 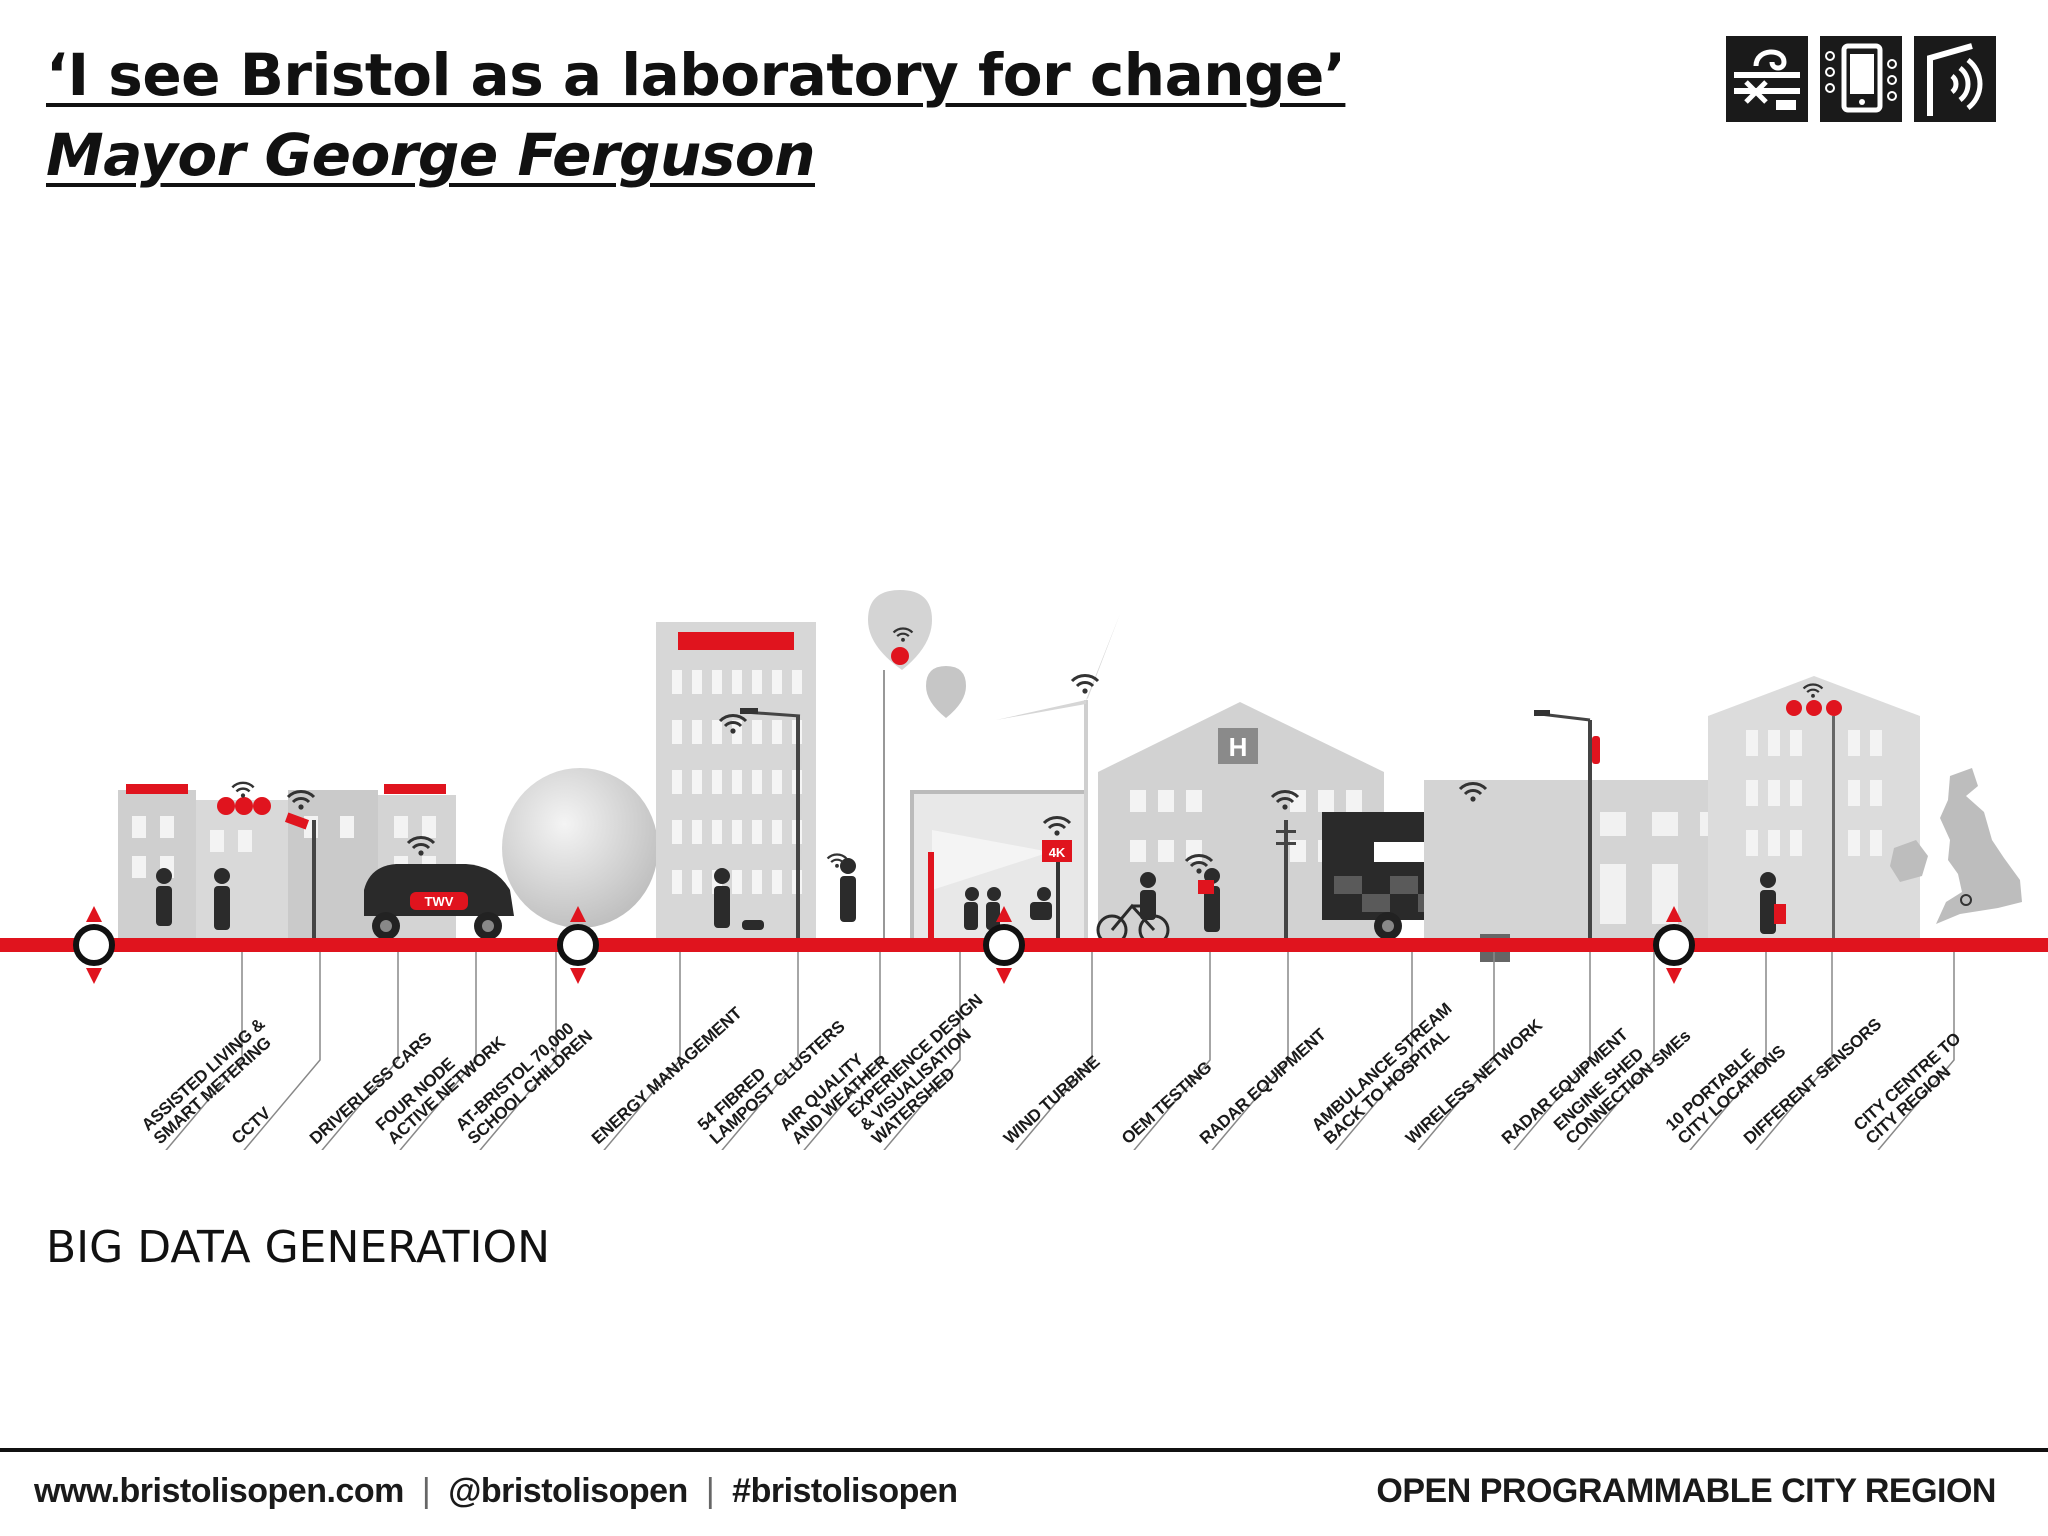 I want to click on infra-label: RADAR EQUIPMENT, so click(x=1263, y=1086).